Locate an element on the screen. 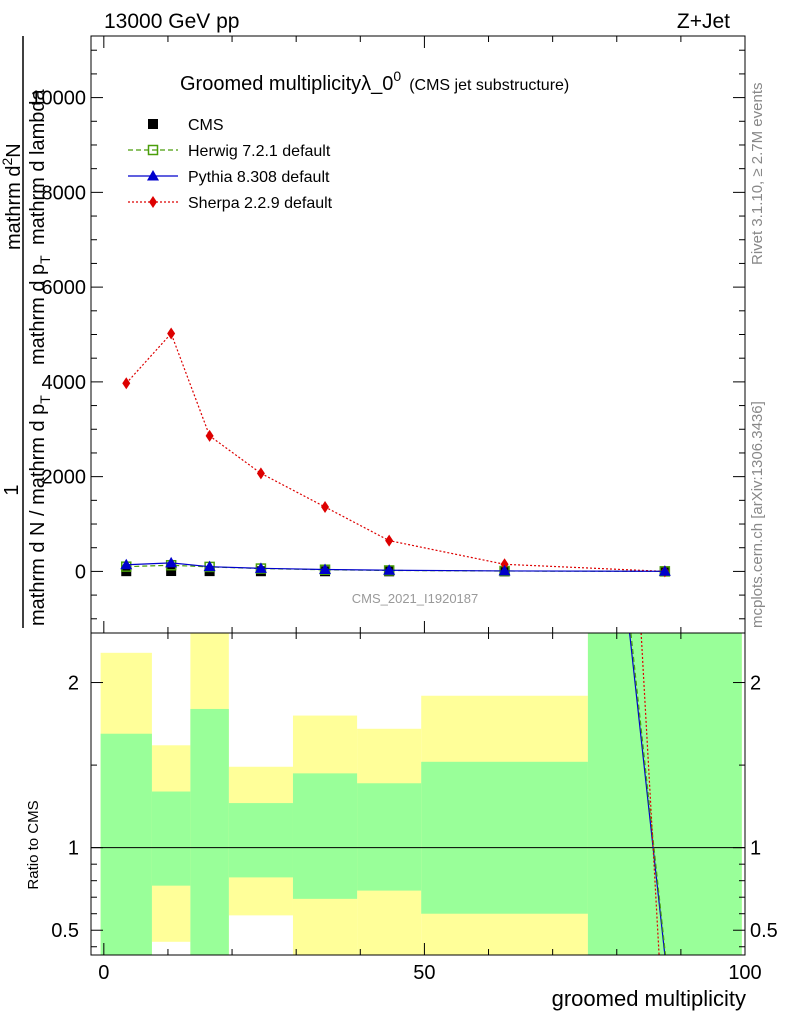  upper-ytick-label: 2000 is located at coordinates (64, 478).